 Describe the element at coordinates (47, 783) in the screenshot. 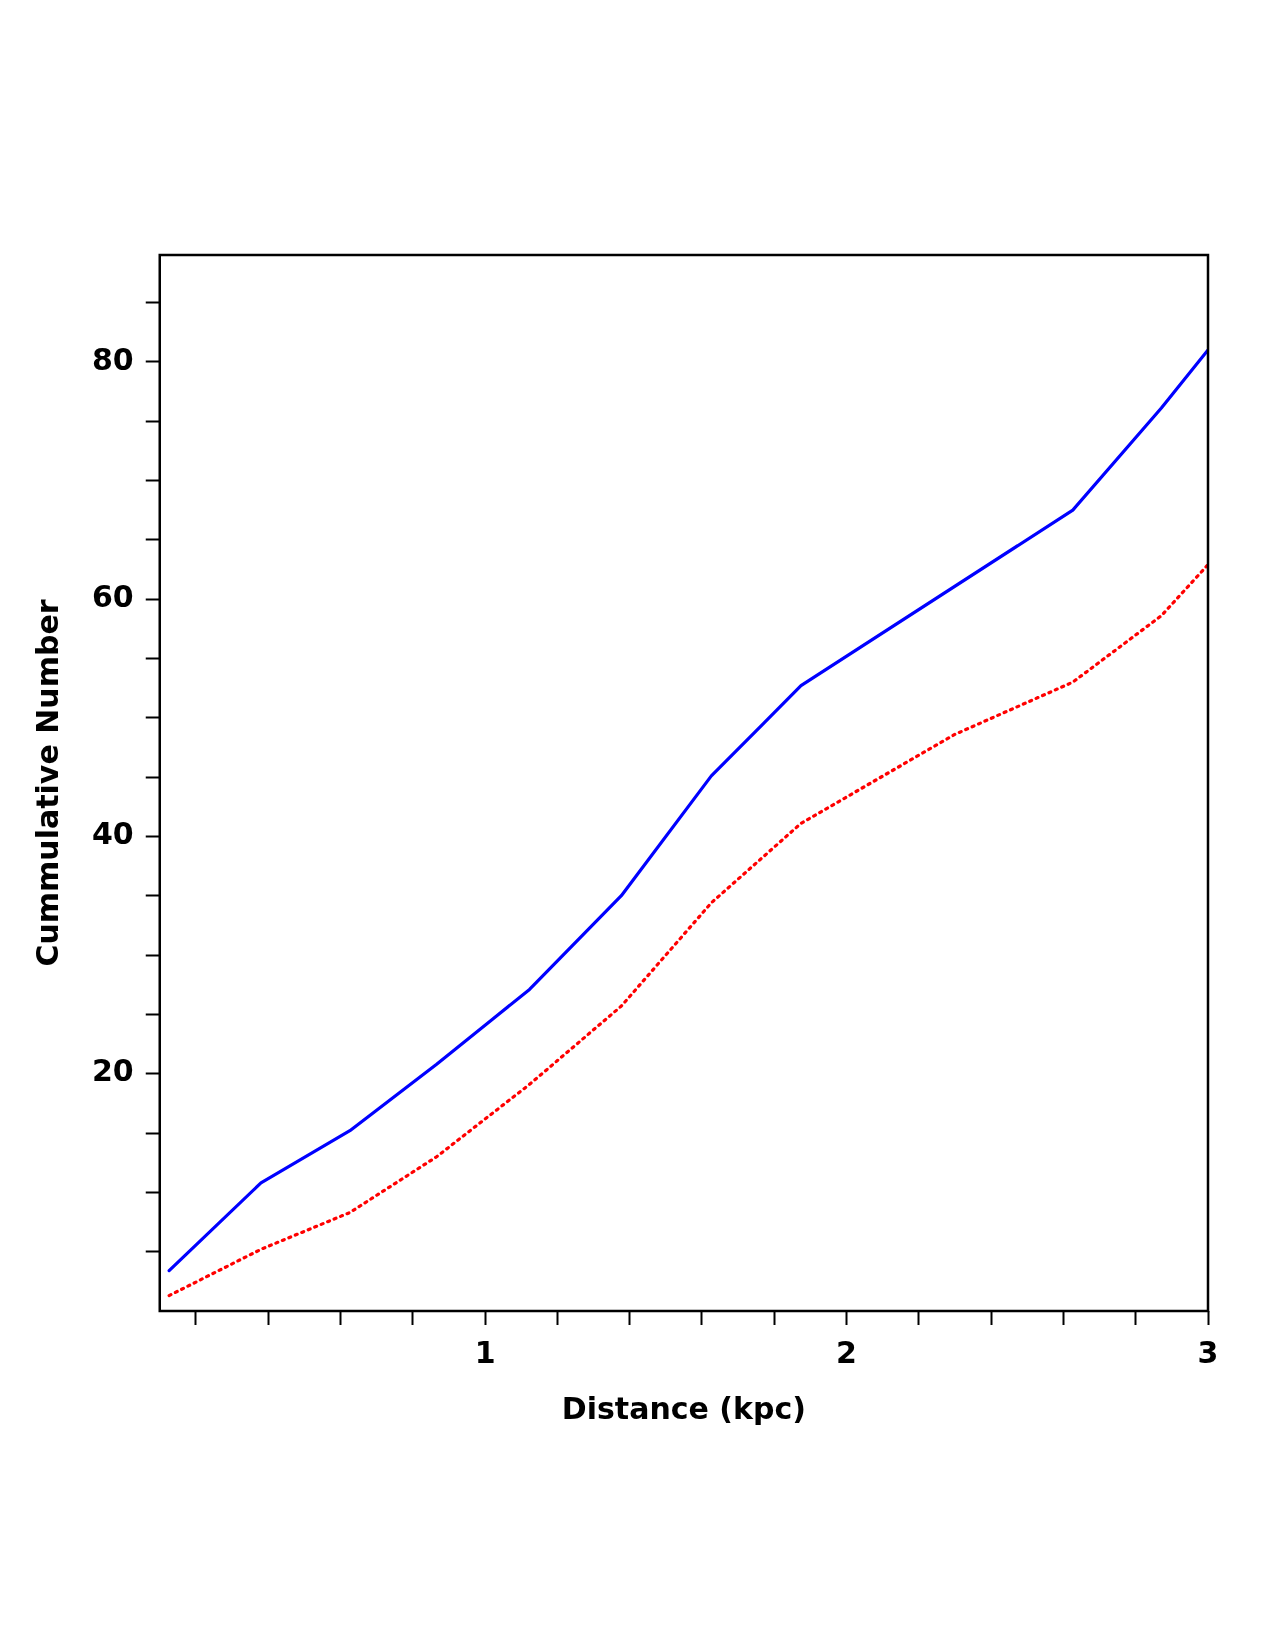

I see `y-axis-title: Cummulative Number` at that location.